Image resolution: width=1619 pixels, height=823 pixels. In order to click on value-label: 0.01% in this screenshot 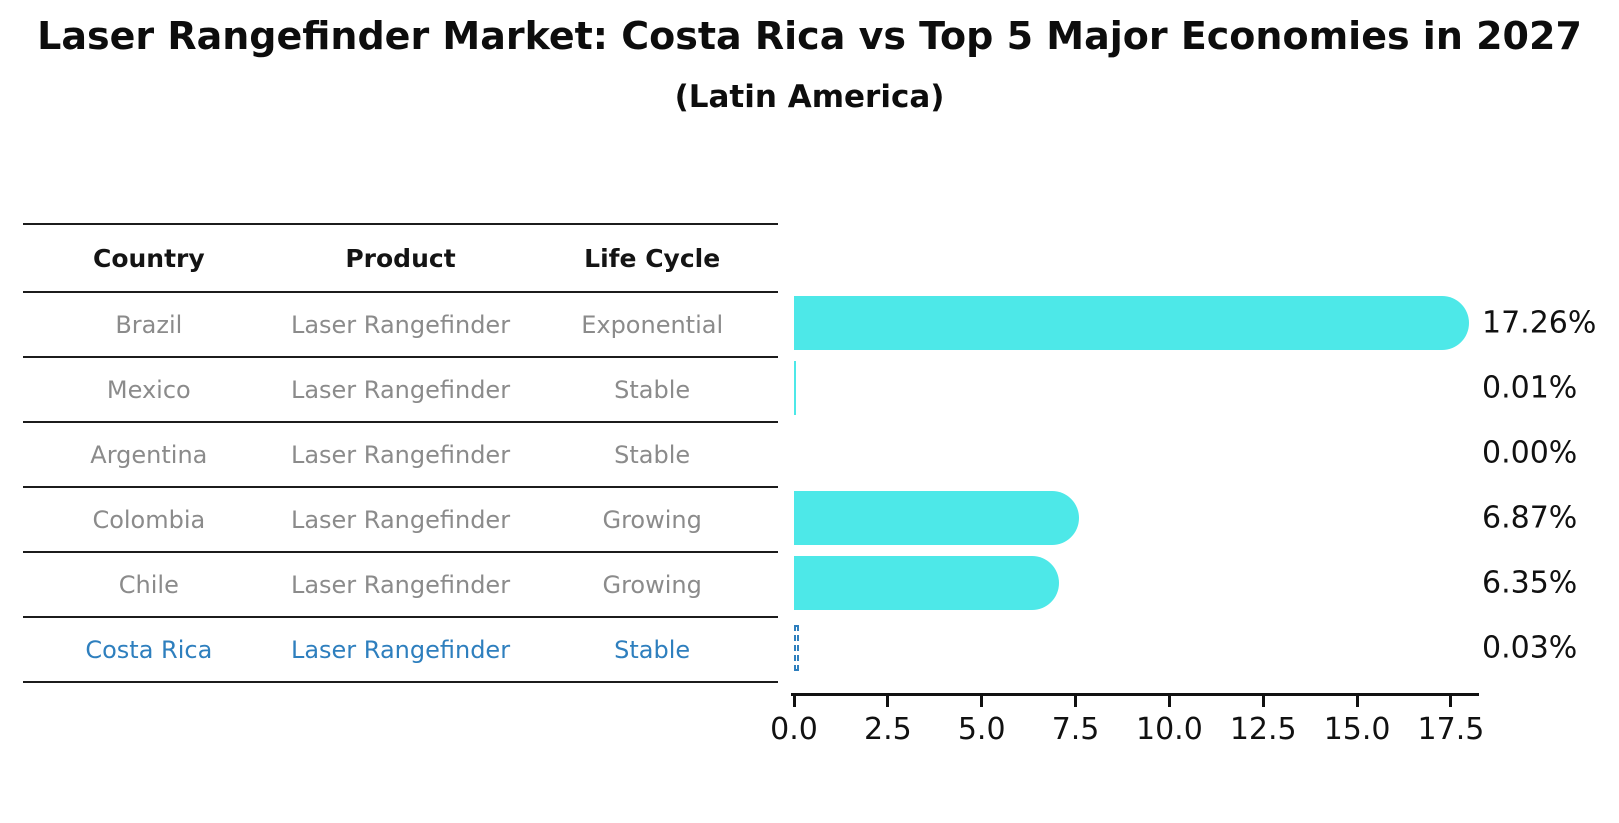, I will do `click(1530, 388)`.